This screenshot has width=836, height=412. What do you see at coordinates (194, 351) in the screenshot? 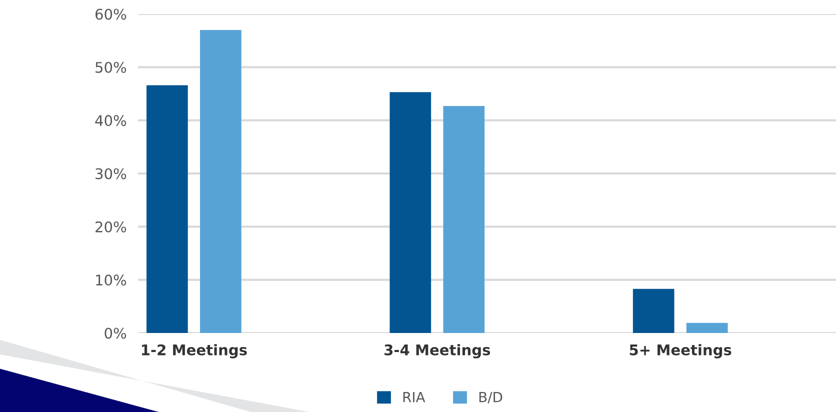
I see `x-tick-label: 1-2 Meetings` at bounding box center [194, 351].